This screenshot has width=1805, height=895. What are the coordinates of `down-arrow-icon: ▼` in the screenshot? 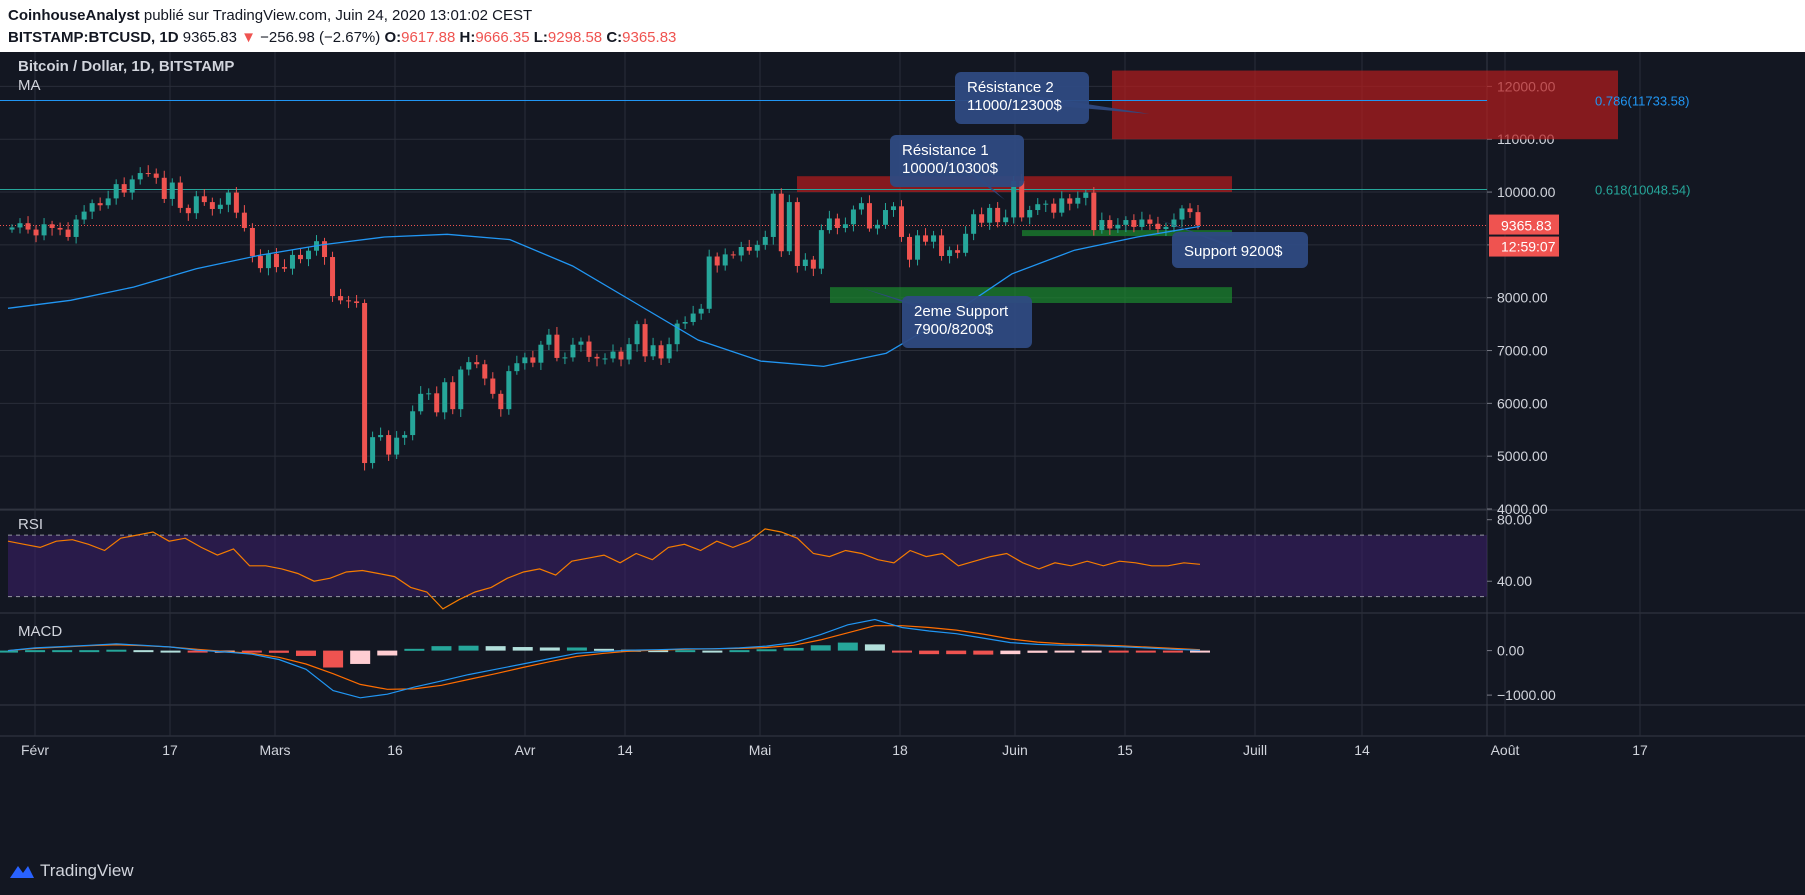 It's located at (248, 37).